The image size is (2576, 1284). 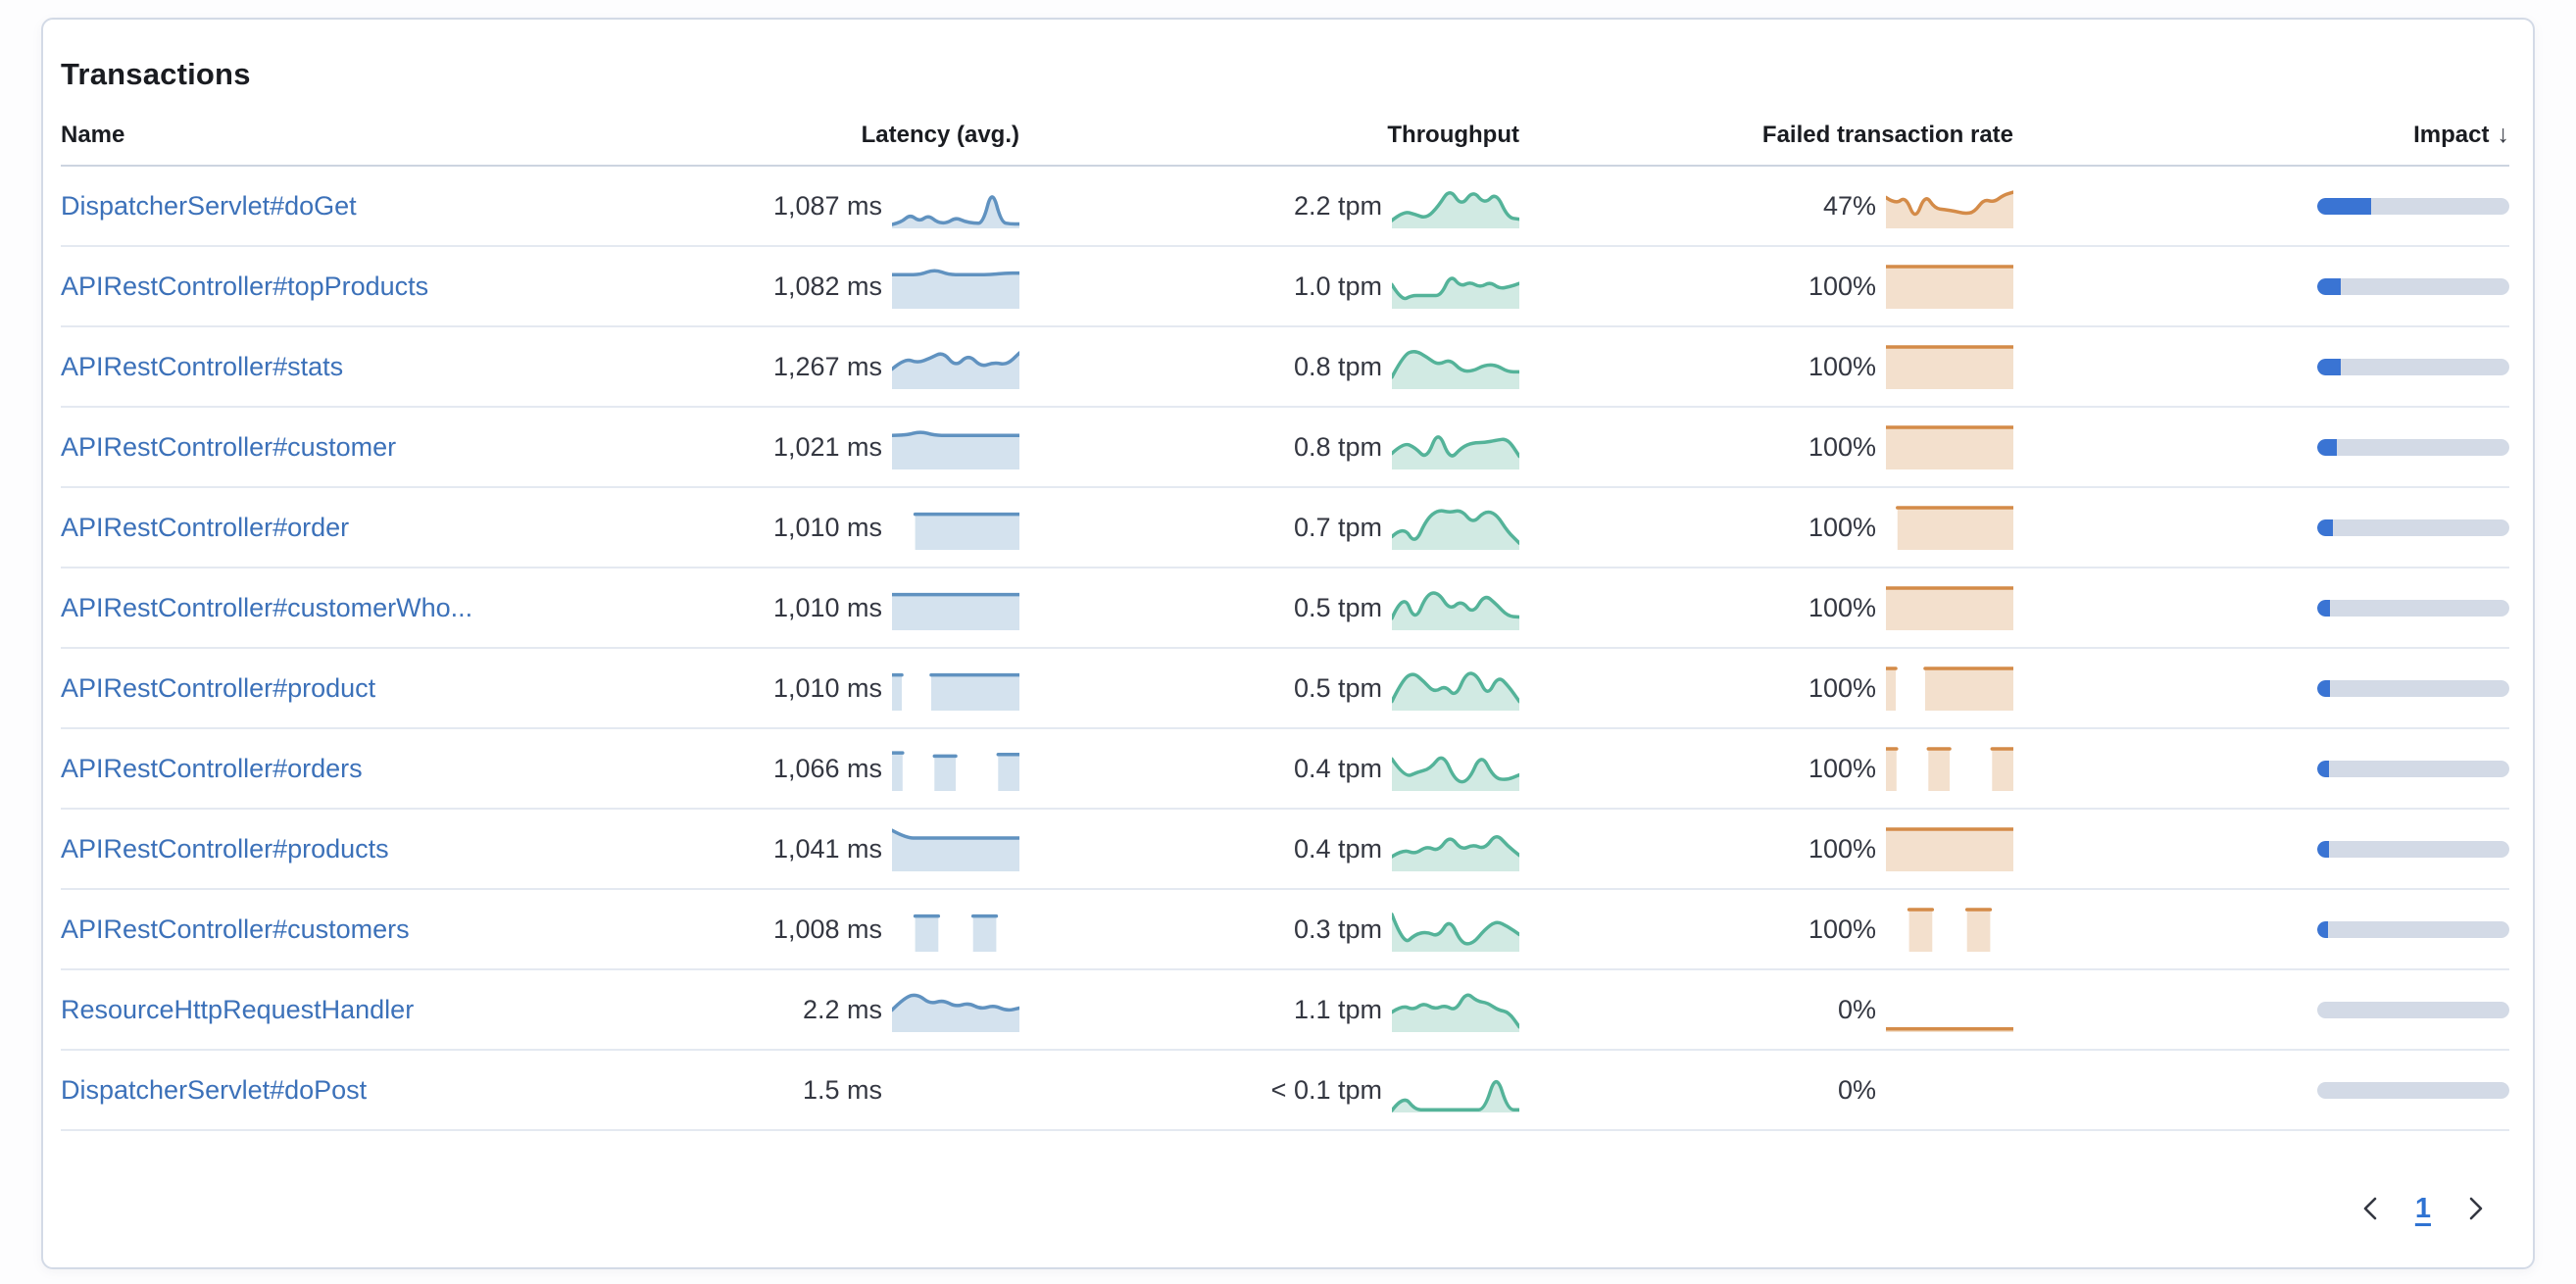 What do you see at coordinates (2451, 135) in the screenshot?
I see `column-header-impact-label: Impact` at bounding box center [2451, 135].